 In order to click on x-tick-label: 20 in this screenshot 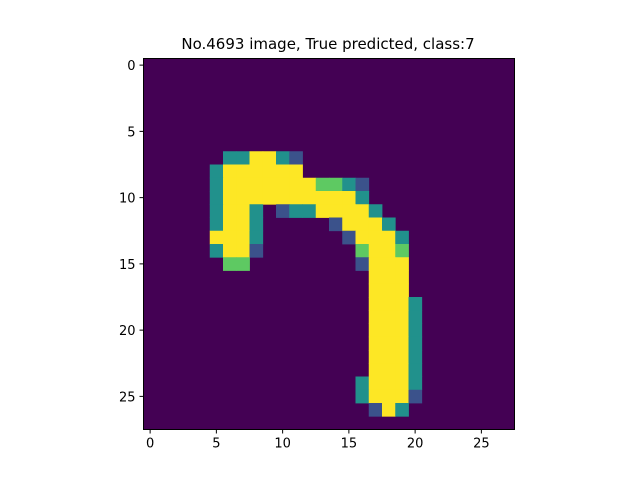, I will do `click(415, 444)`.